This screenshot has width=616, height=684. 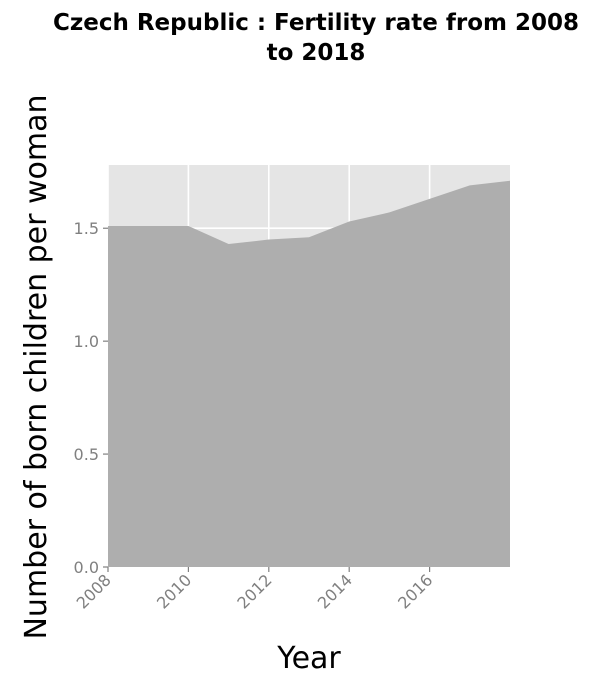 I want to click on y-axis-label: Number of born children per woman, so click(x=36, y=366).